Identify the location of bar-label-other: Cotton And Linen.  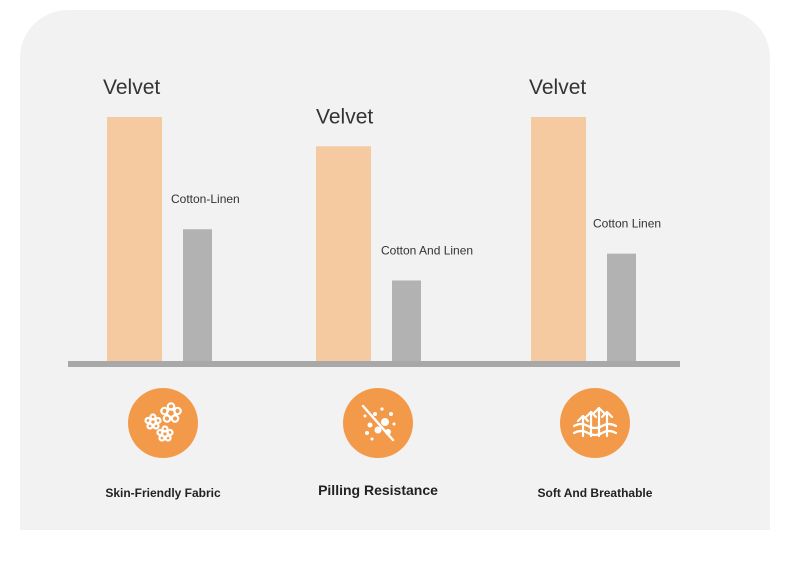
(427, 250).